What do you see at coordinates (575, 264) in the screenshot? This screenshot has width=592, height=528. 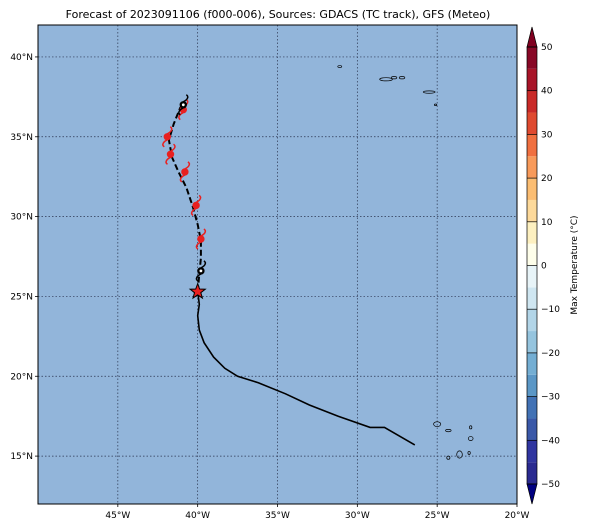 I see `colorbar-label: Max Temperature (°C)` at bounding box center [575, 264].